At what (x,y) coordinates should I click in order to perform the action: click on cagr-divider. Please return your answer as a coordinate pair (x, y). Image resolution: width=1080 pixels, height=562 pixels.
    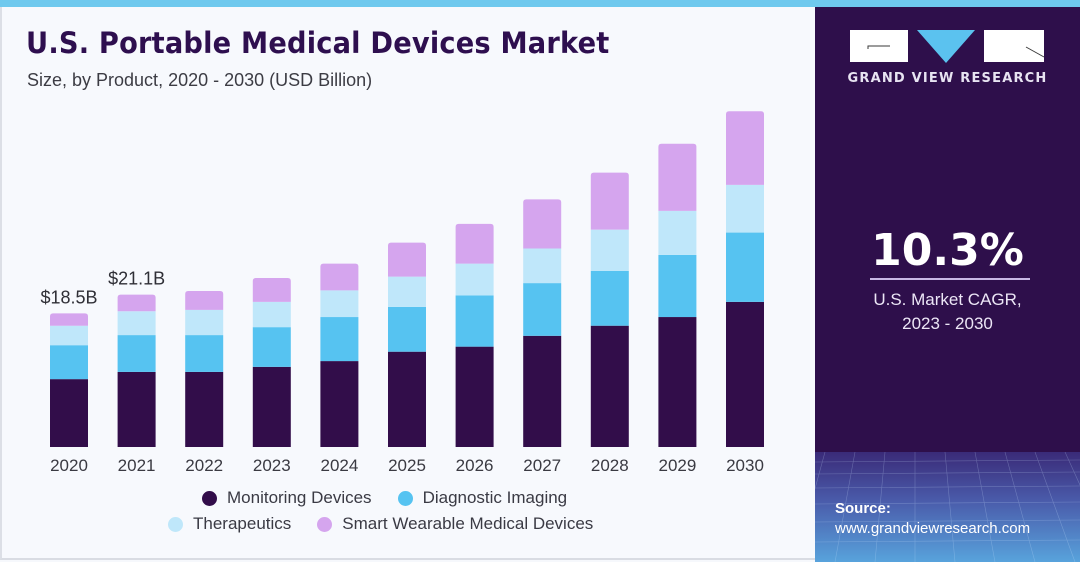
    Looking at the image, I should click on (950, 279).